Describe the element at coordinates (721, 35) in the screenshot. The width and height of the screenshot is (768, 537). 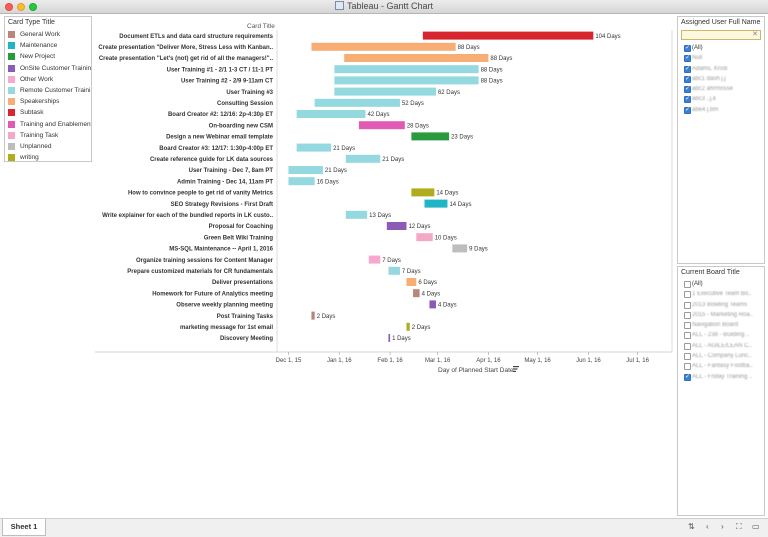
I see `user-search-input: ✕` at that location.